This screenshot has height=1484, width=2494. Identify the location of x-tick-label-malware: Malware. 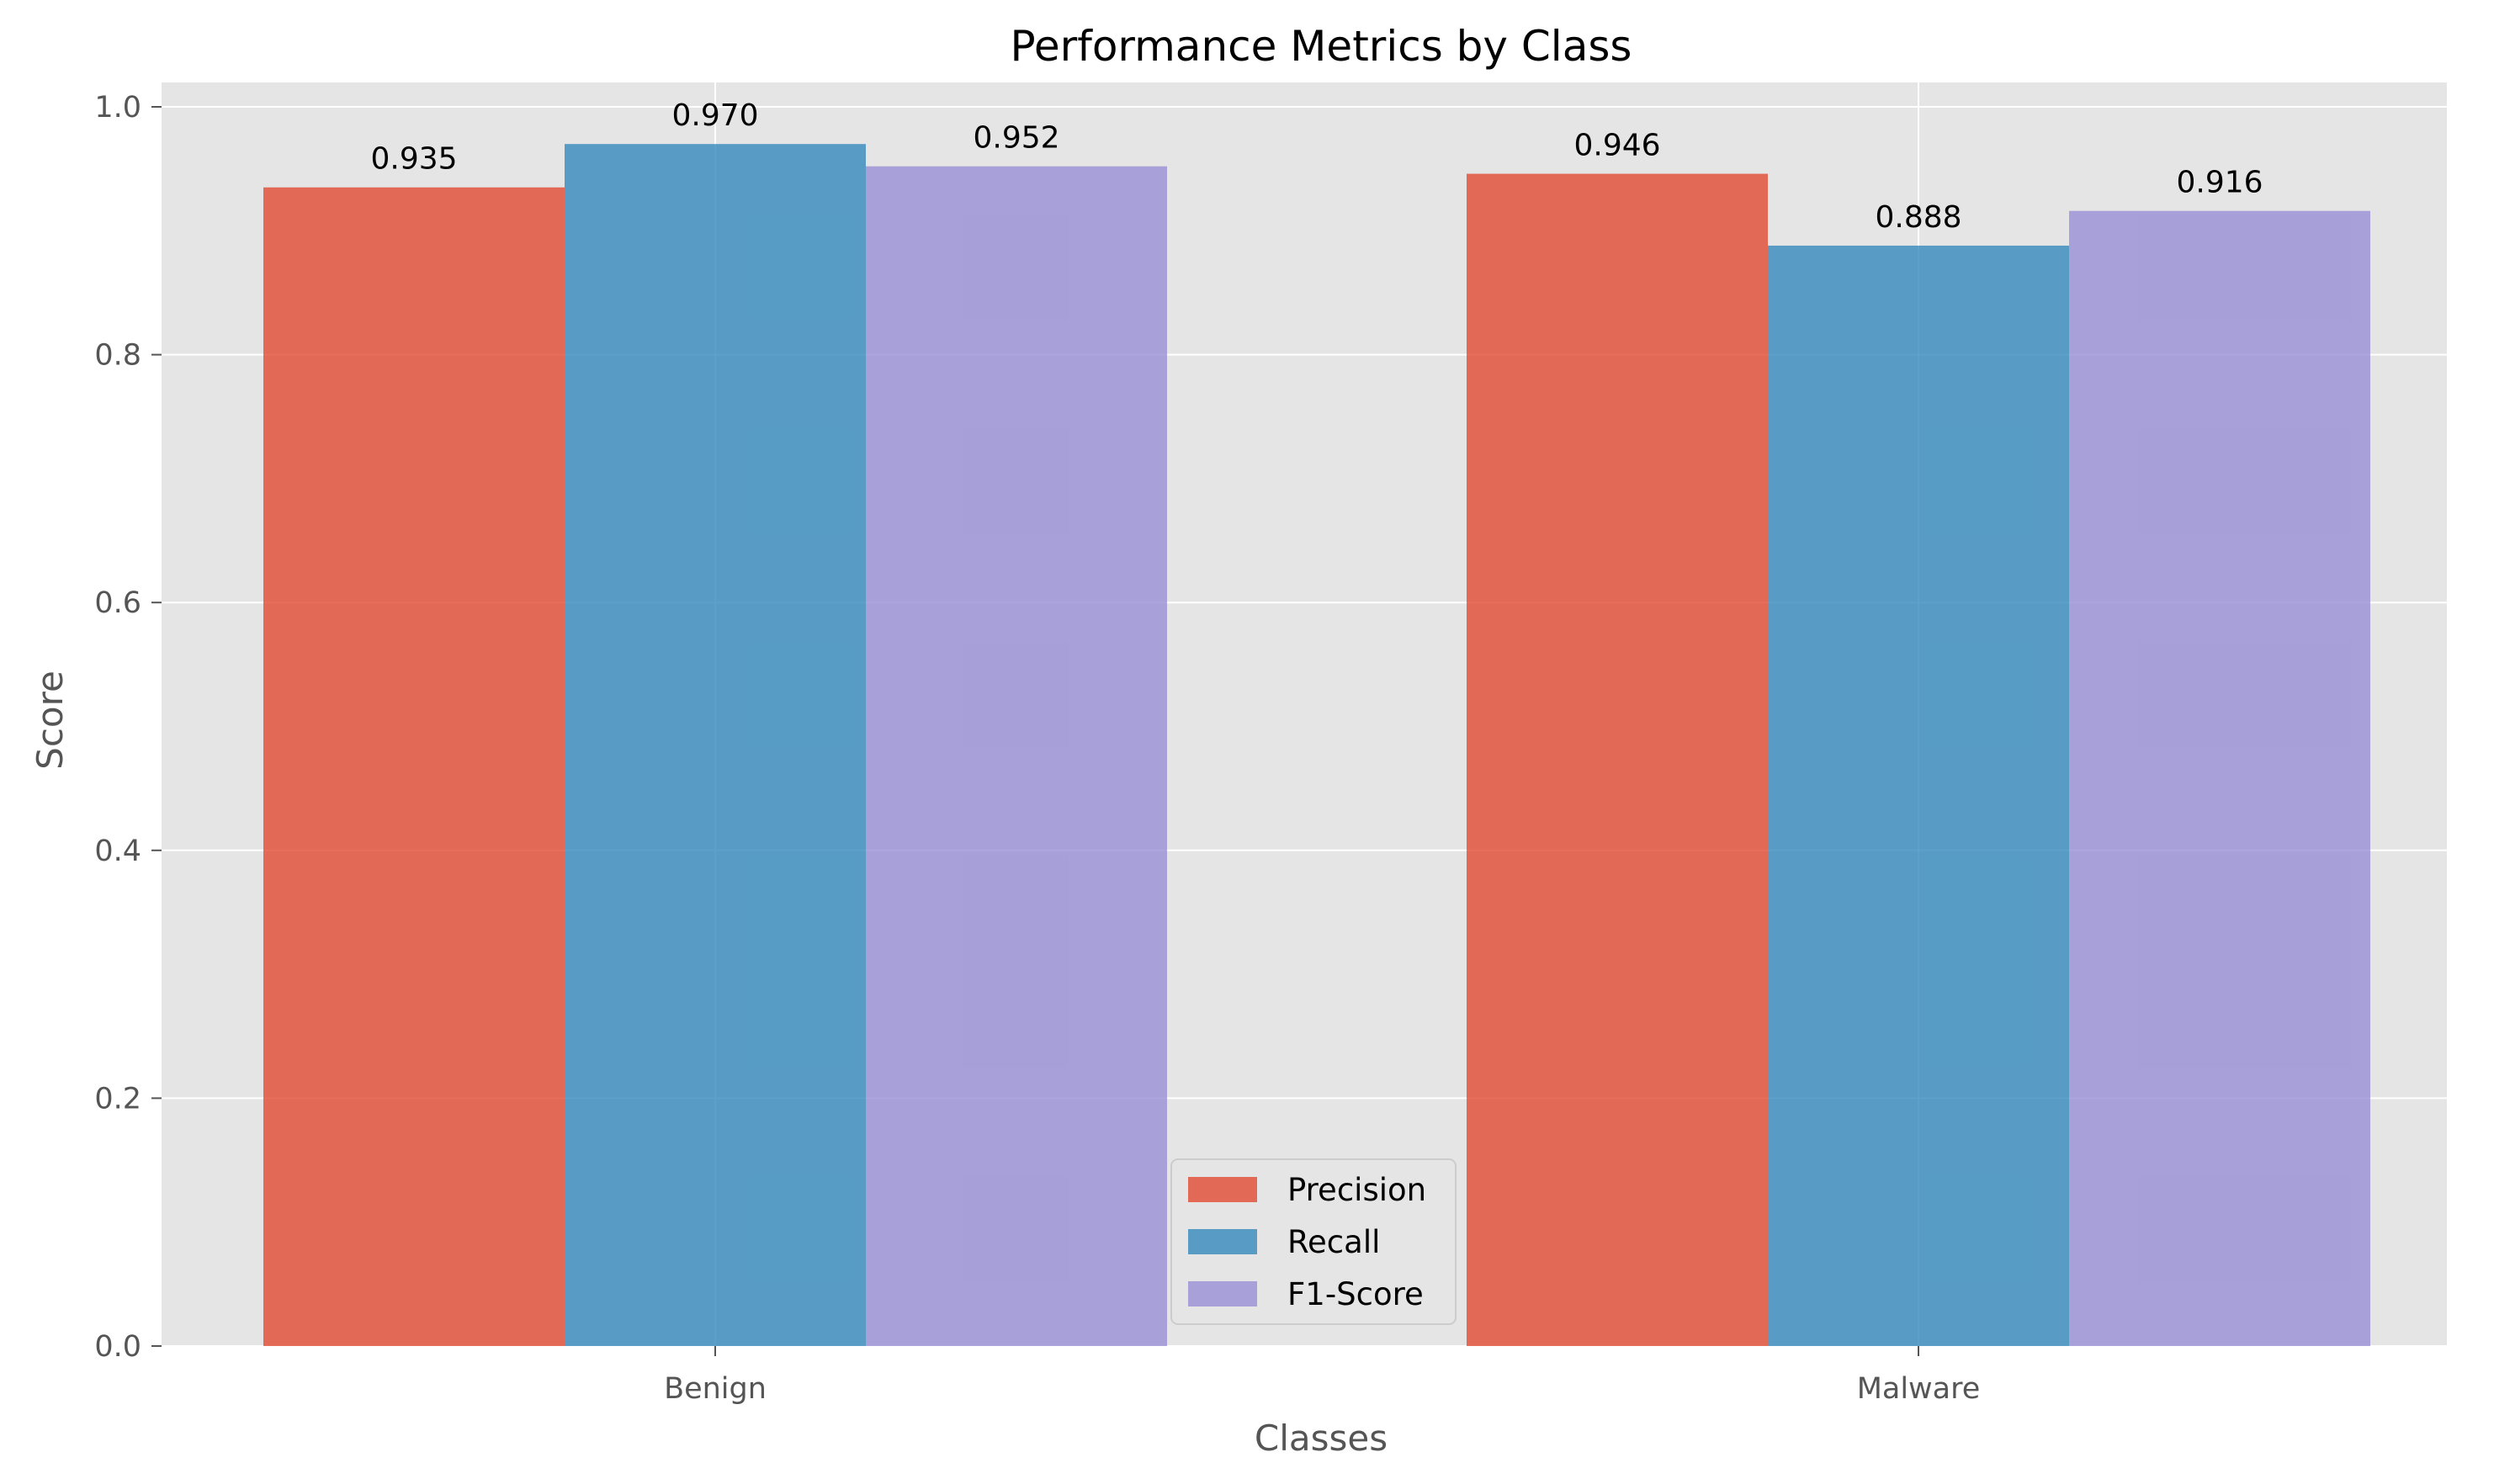
(1919, 1389).